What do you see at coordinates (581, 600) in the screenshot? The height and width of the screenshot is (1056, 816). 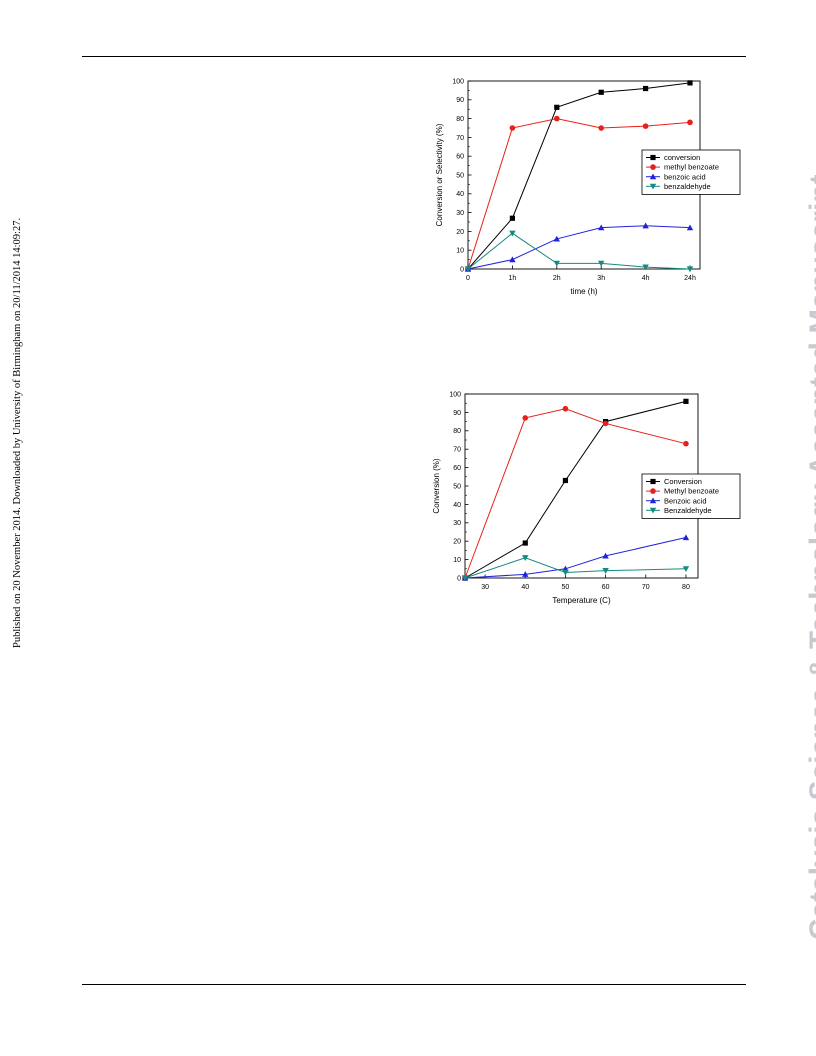 I see `x-axis-title: Temperature (C)` at bounding box center [581, 600].